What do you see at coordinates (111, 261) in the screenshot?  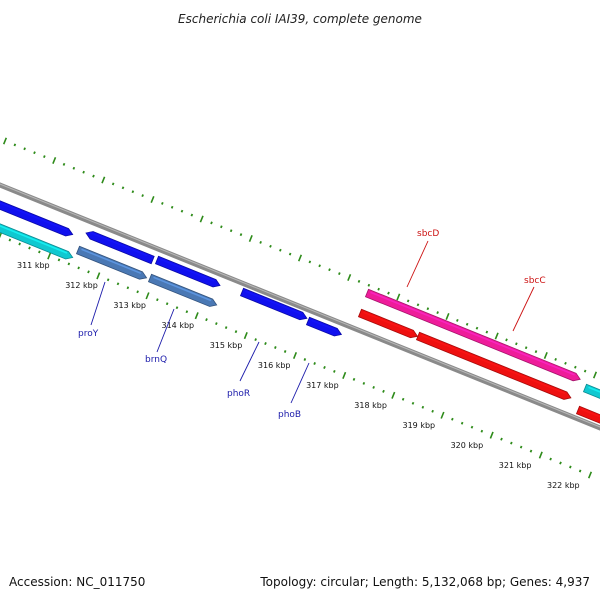 I see `gene-steel-1-shine` at bounding box center [111, 261].